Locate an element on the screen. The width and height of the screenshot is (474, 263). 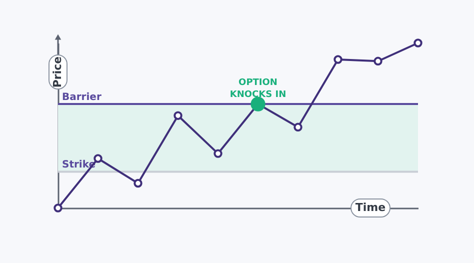
ref-line-label: Barrier is located at coordinates (82, 98).